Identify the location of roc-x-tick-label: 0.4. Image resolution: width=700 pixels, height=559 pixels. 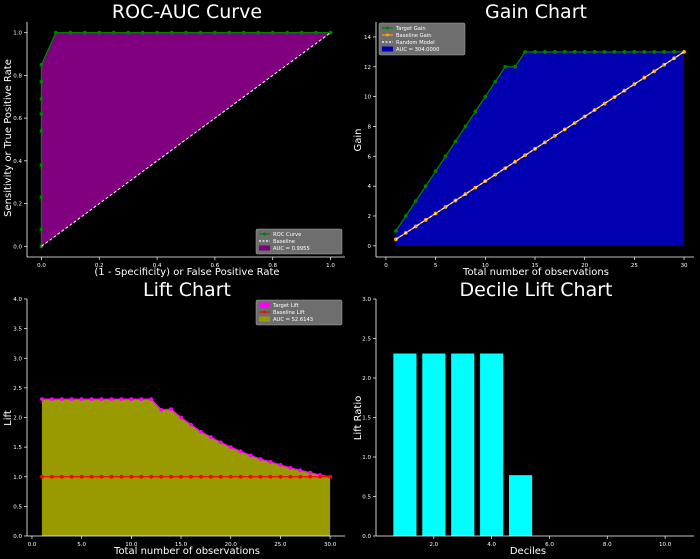
(157, 266).